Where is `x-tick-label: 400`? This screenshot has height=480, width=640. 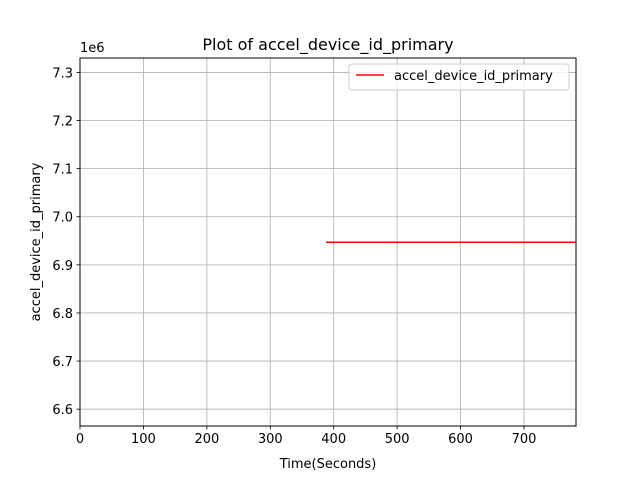 x-tick-label: 400 is located at coordinates (333, 439).